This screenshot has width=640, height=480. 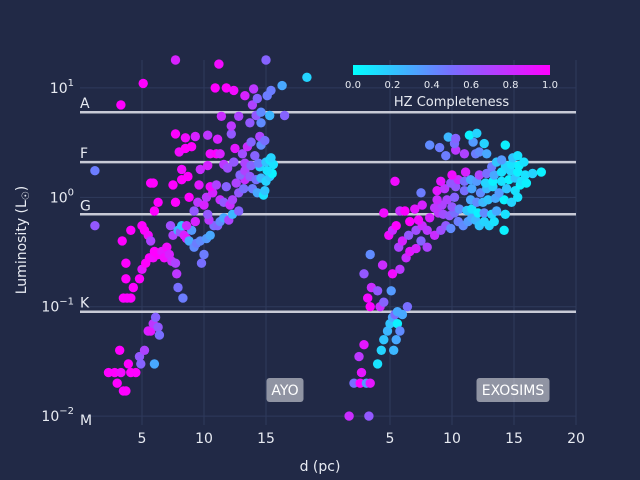 What do you see at coordinates (320, 467) in the screenshot?
I see `x-axis-title: d (pc)` at bounding box center [320, 467].